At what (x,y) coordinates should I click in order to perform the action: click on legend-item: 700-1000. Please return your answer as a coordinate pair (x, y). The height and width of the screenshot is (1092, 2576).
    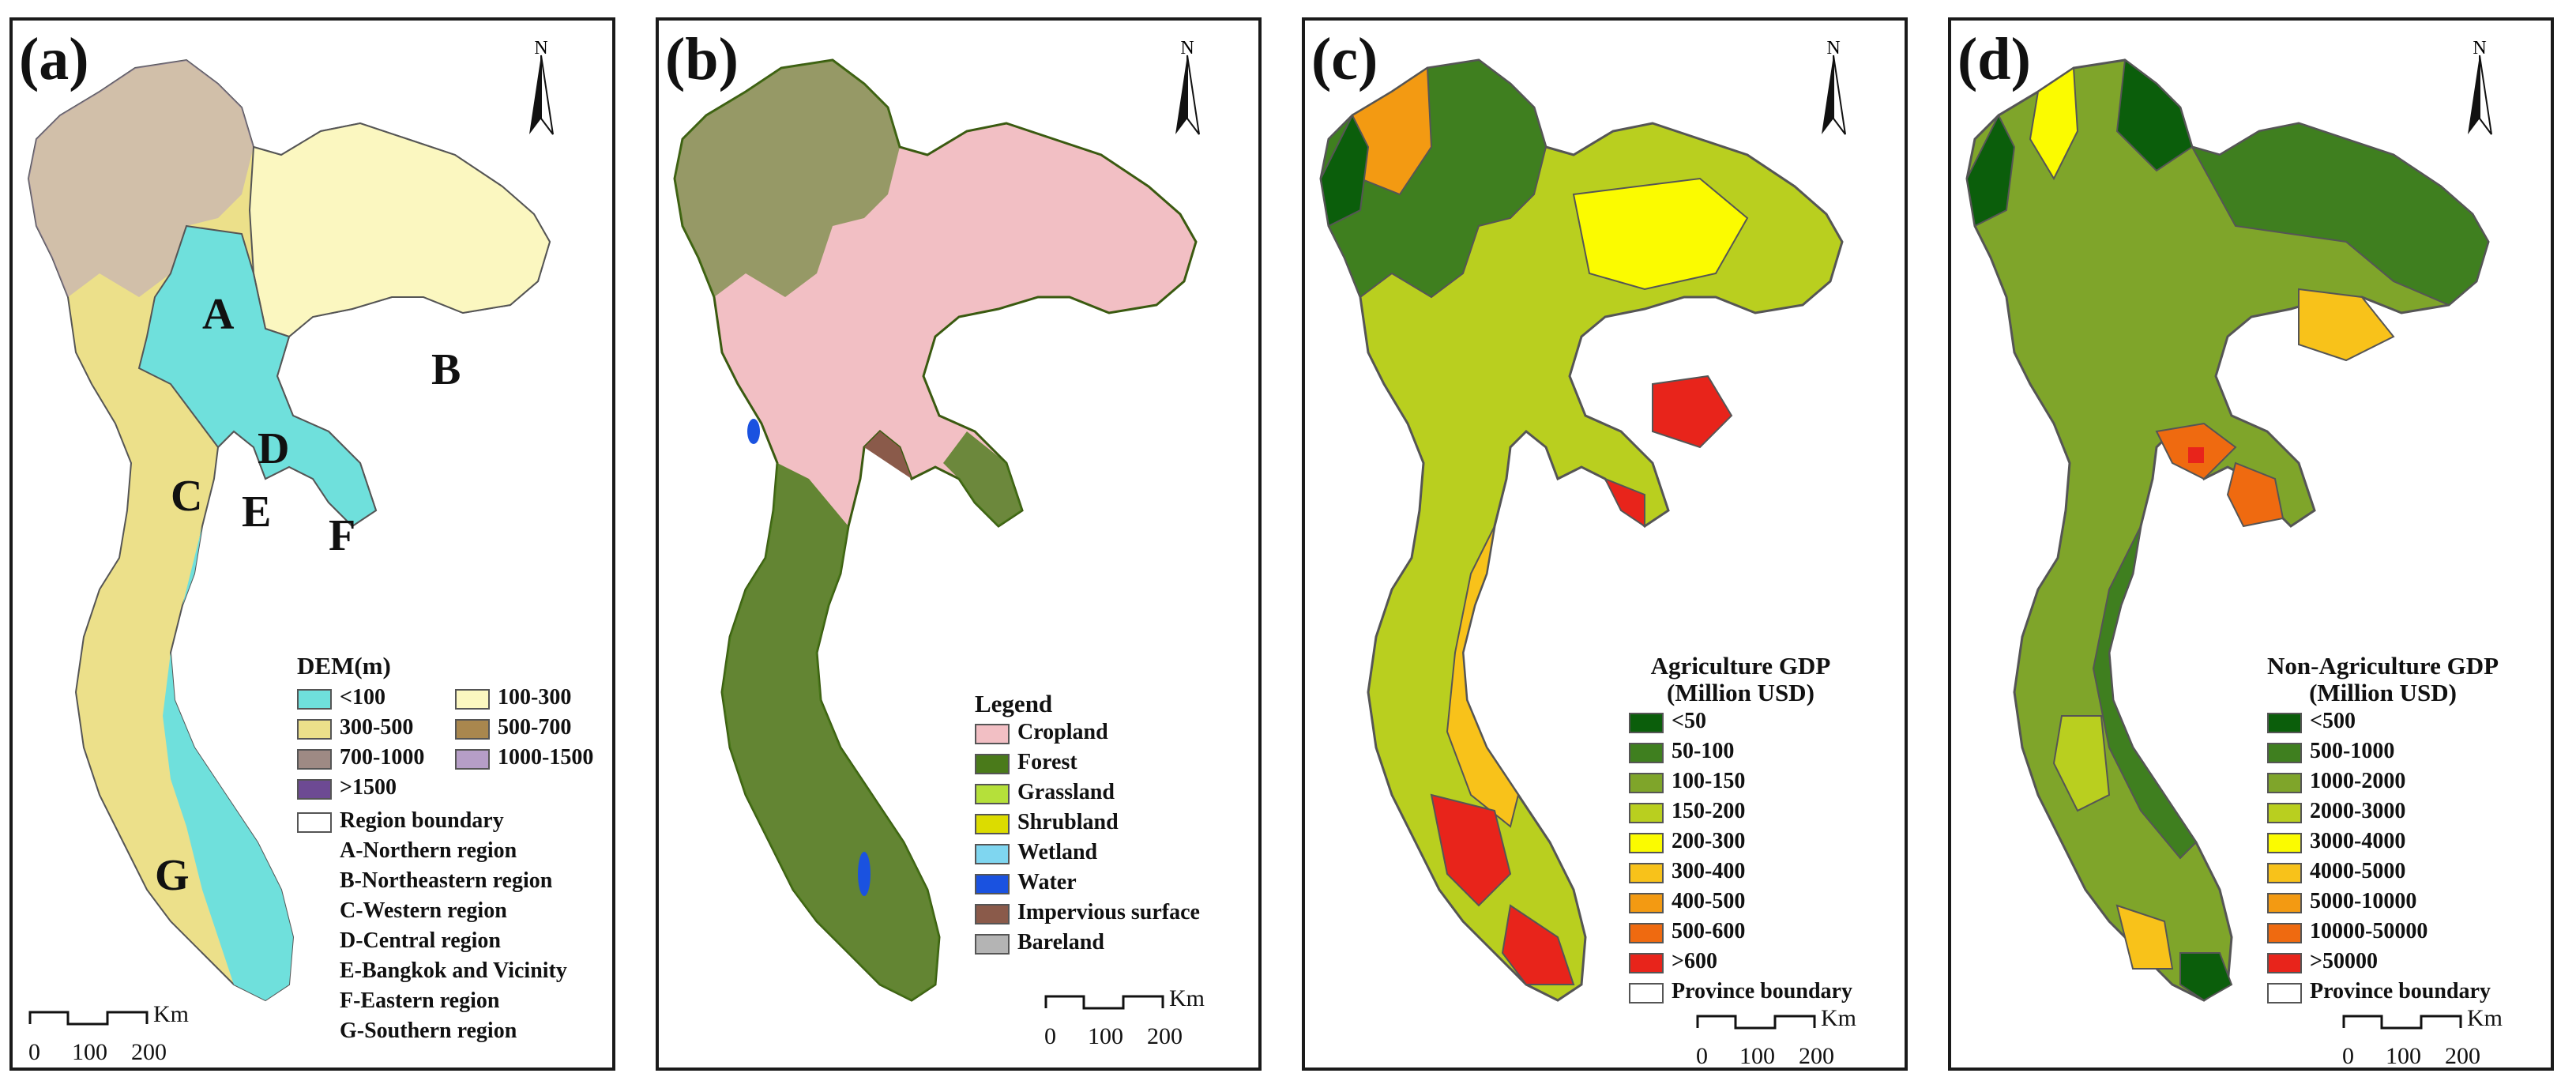
    Looking at the image, I should click on (376, 758).